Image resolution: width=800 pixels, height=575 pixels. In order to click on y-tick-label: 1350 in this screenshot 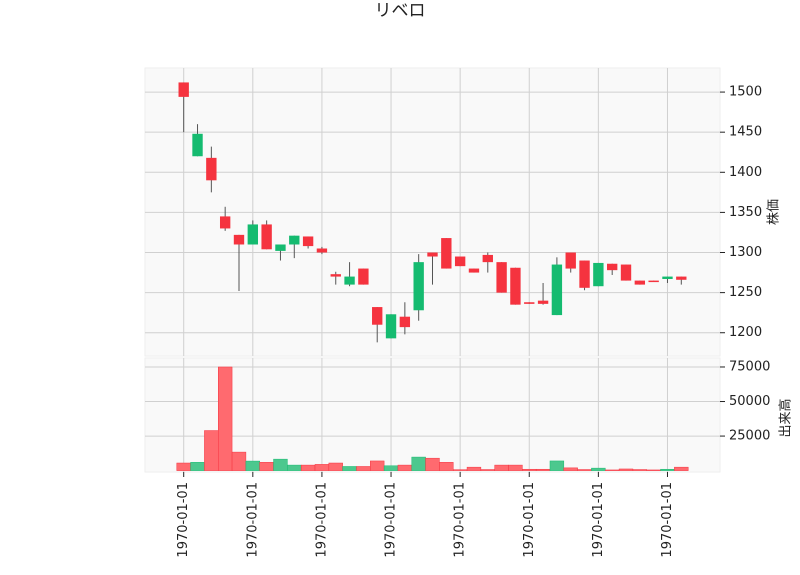, I will do `click(745, 212)`.